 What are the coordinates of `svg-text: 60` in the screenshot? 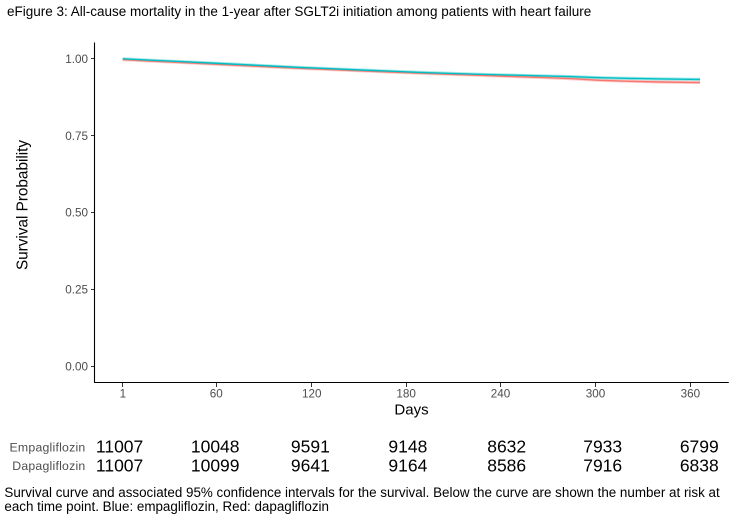 It's located at (217, 394).